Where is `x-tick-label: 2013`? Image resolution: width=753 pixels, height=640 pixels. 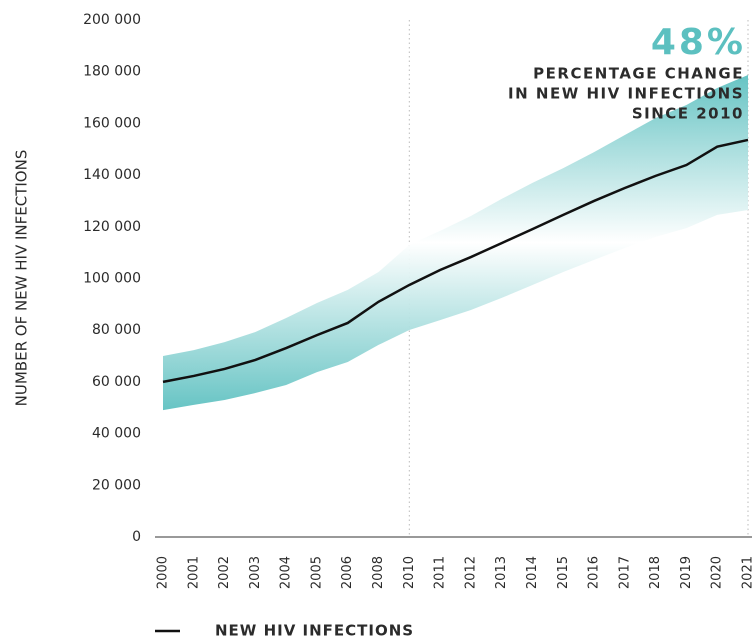
x-tick-label: 2013 is located at coordinates (501, 572).